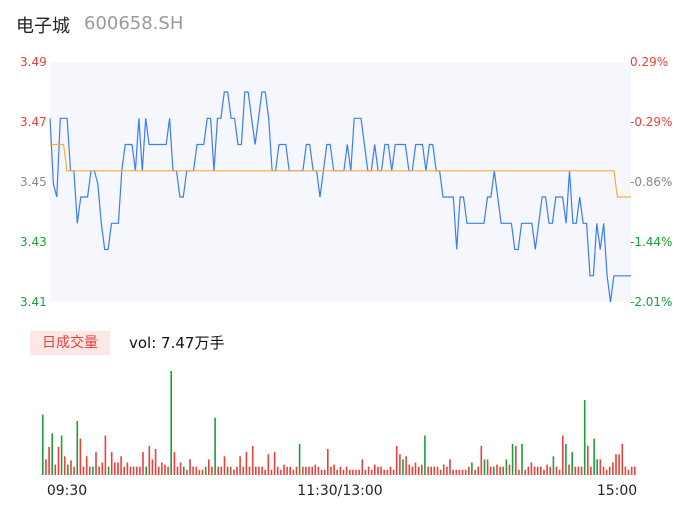 This screenshot has height=524, width=686. What do you see at coordinates (43, 26) in the screenshot?
I see `stock-name: 电子城` at bounding box center [43, 26].